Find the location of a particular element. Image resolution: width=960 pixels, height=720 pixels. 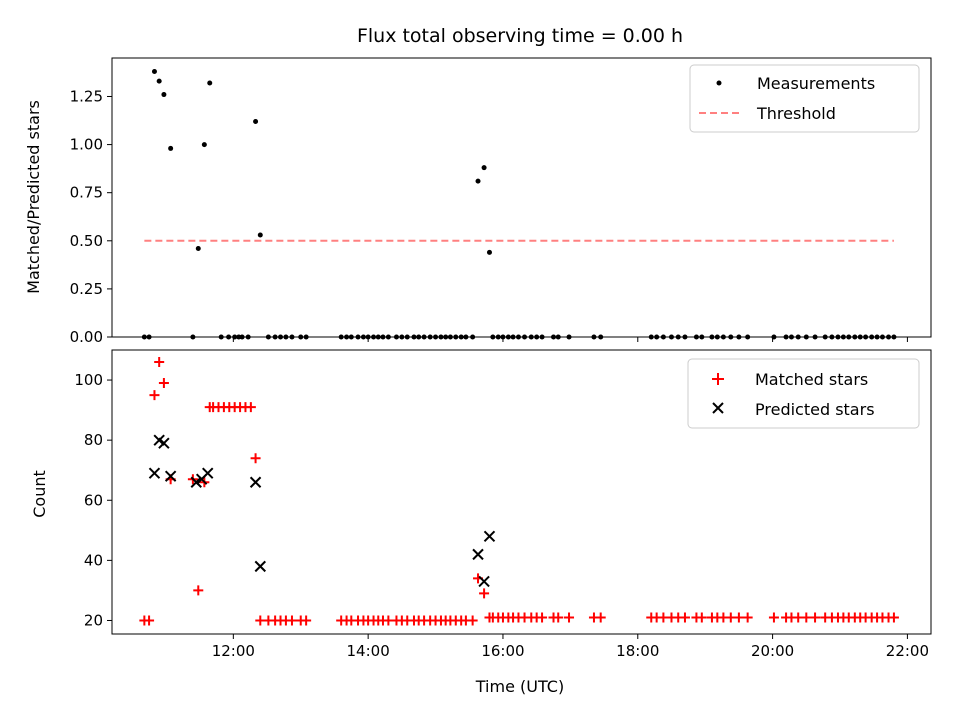

x-tick-label: 22:00 is located at coordinates (907, 651).